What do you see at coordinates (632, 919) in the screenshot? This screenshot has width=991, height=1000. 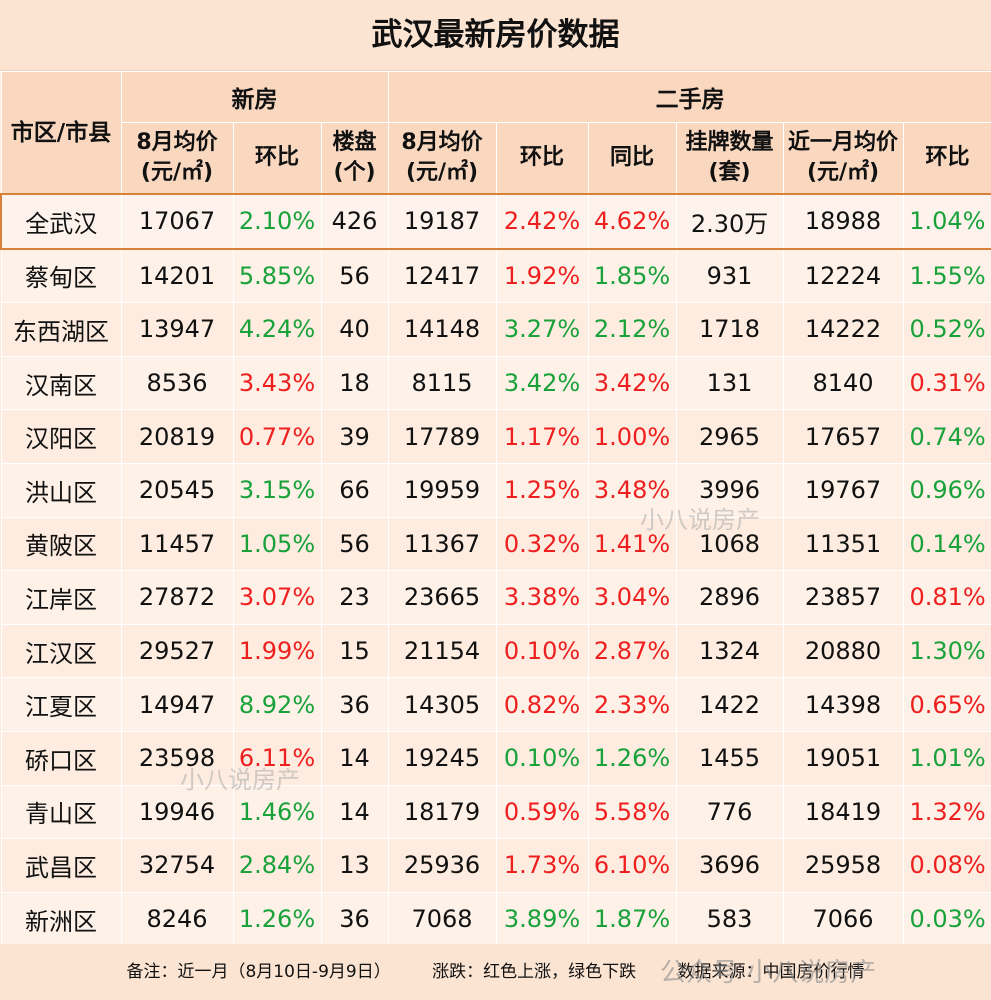 I see `second-yoy-cell: 1.87%` at bounding box center [632, 919].